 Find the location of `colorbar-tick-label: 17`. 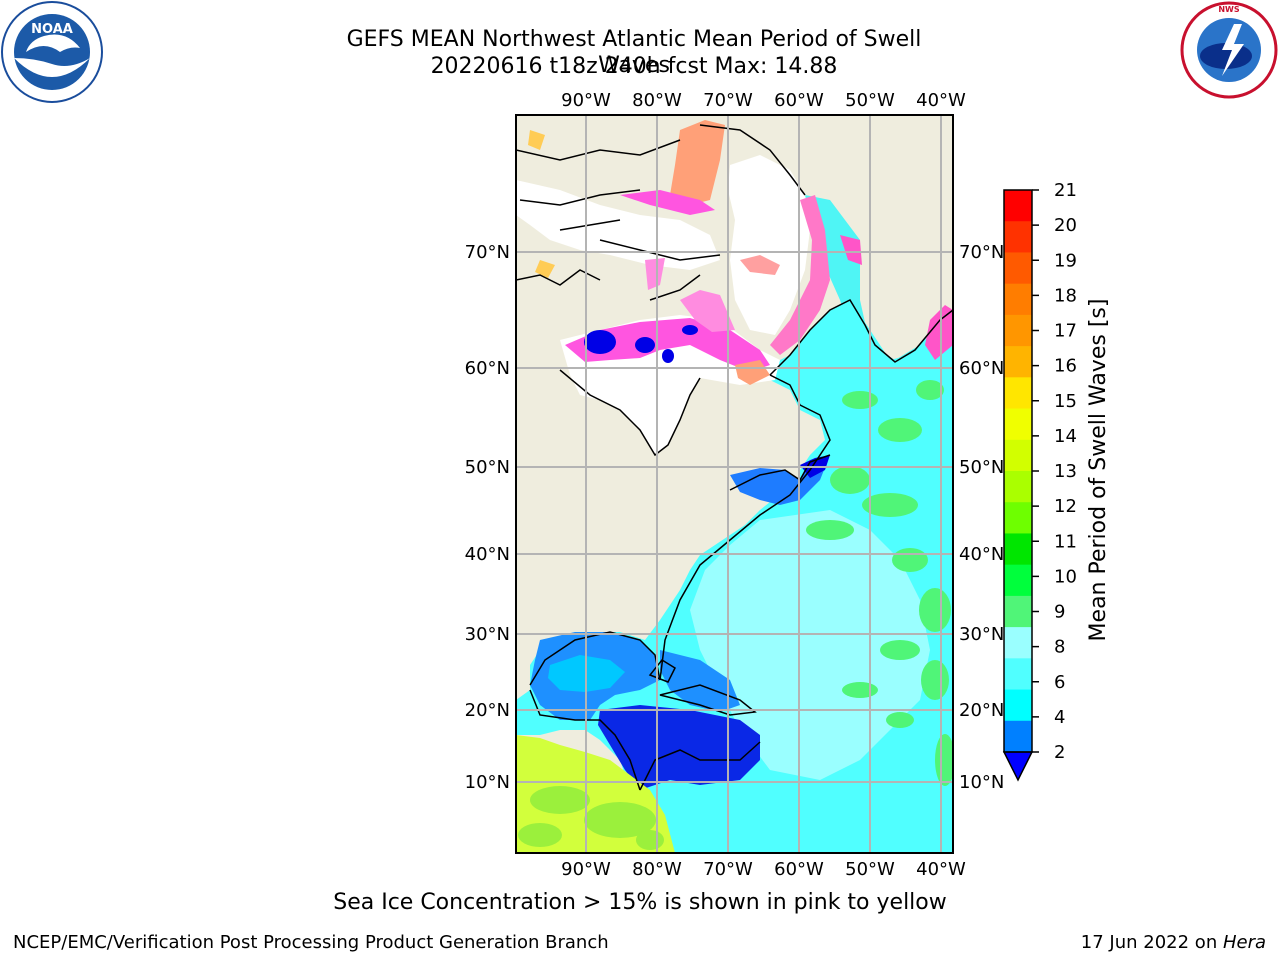

colorbar-tick-label: 17 is located at coordinates (1065, 331).